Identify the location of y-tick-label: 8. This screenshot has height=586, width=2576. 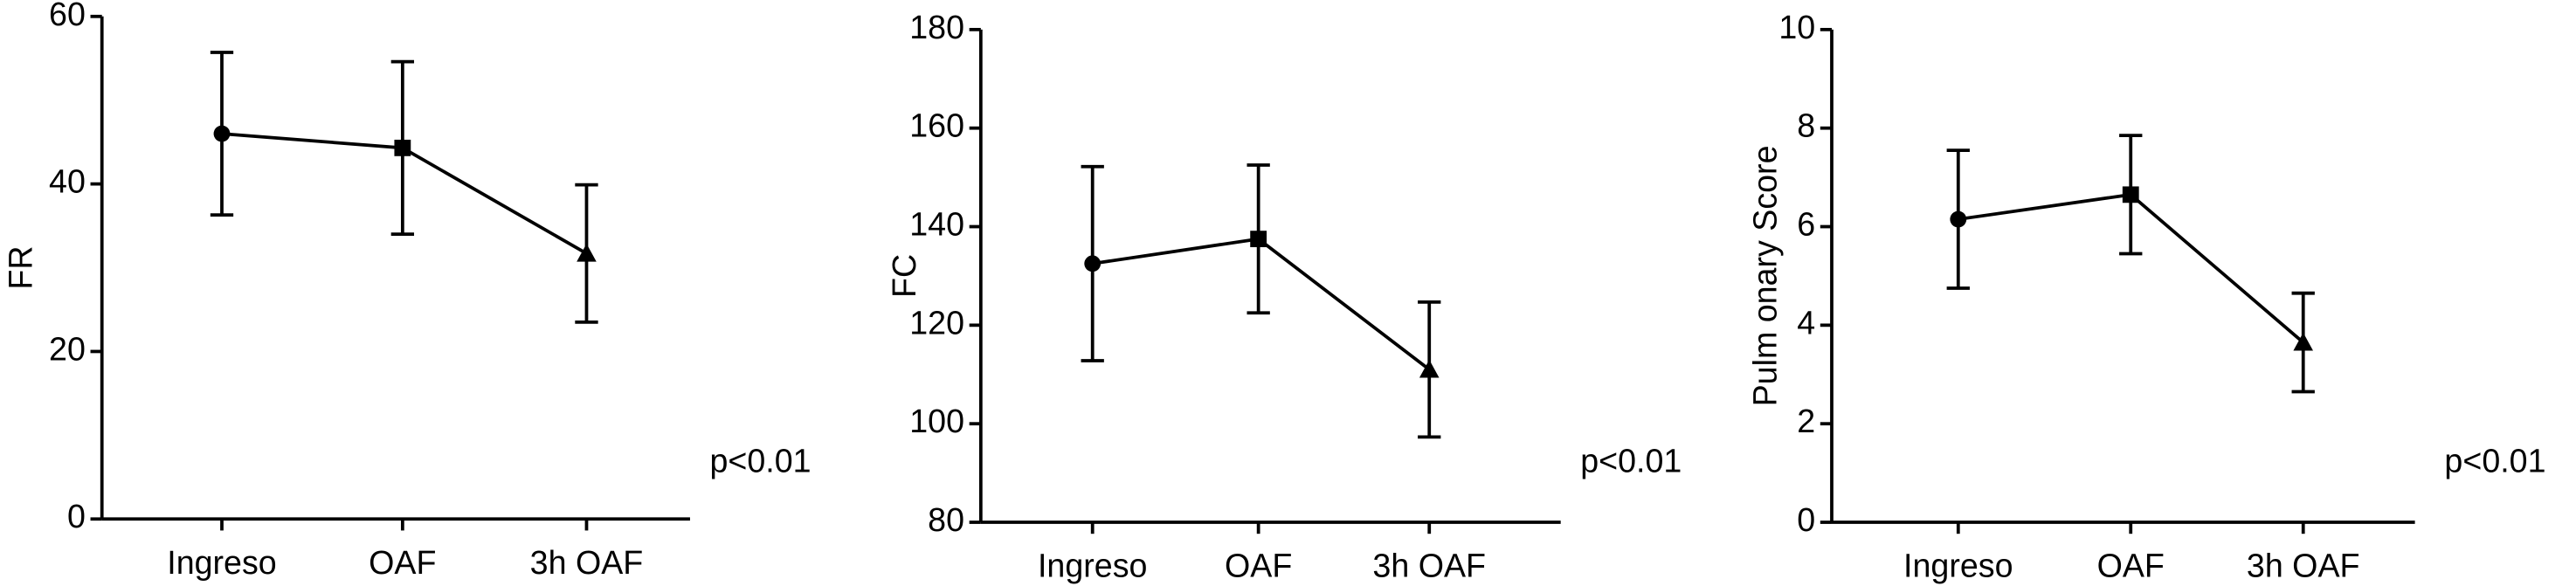
(1806, 126).